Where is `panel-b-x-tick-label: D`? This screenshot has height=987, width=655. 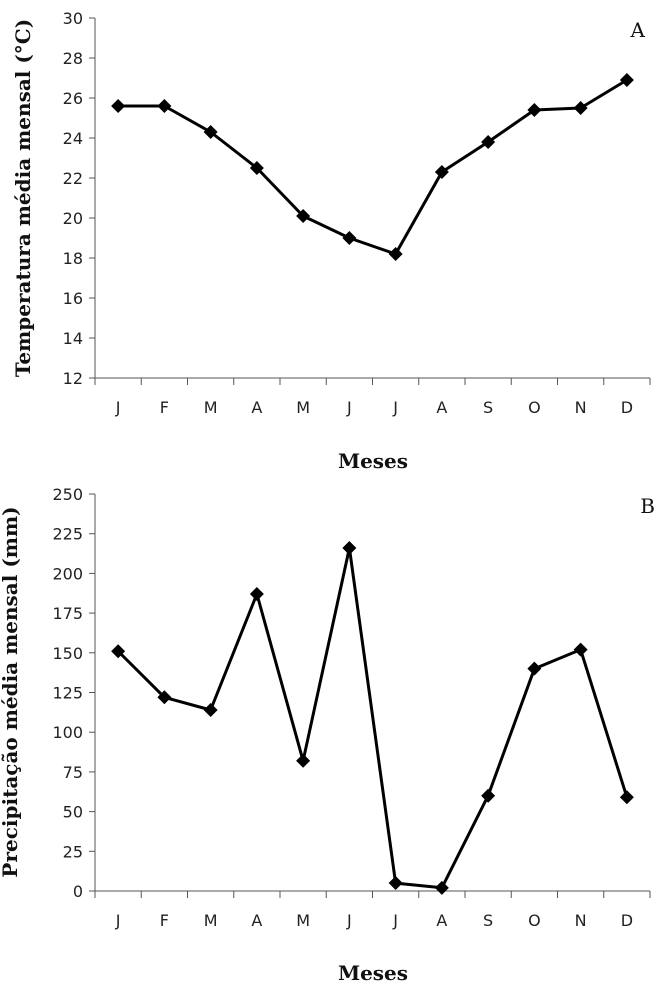
panel-b-x-tick-label: D is located at coordinates (627, 920).